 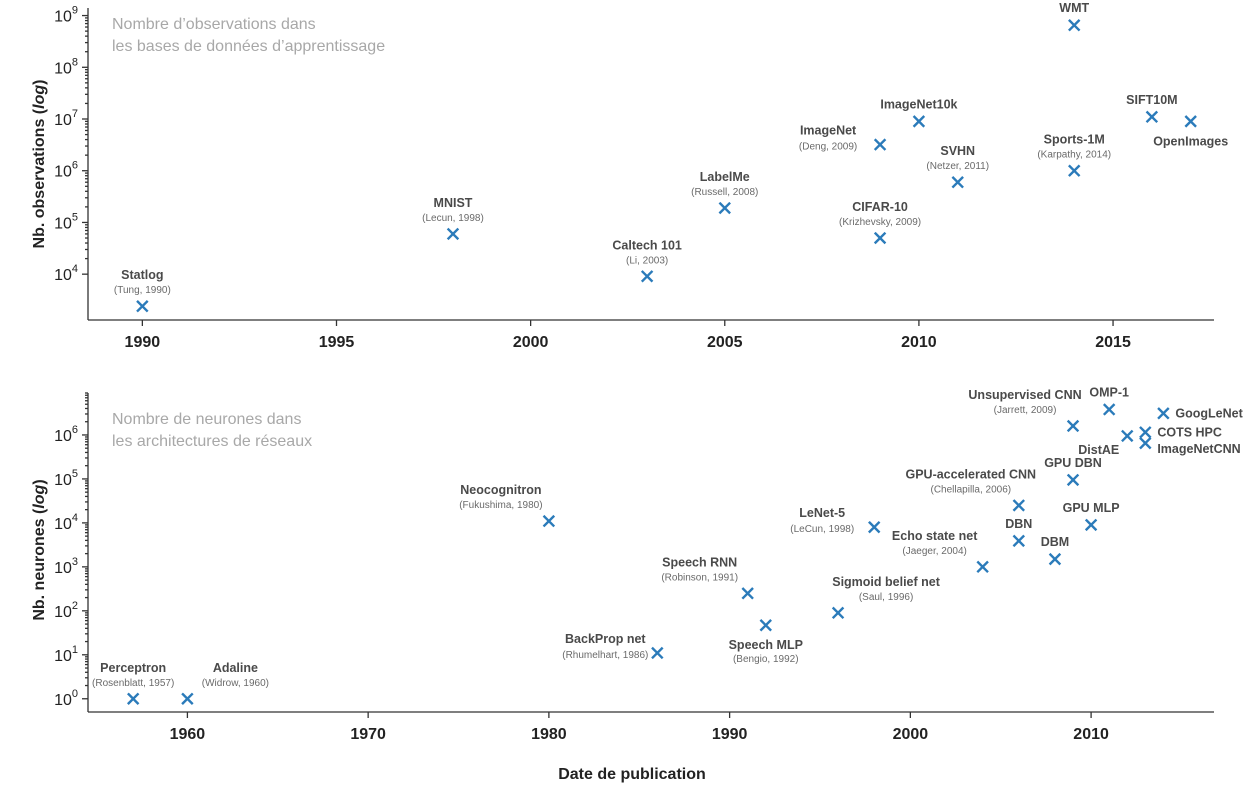 I want to click on label-distae: DistAE, so click(x=1098, y=450).